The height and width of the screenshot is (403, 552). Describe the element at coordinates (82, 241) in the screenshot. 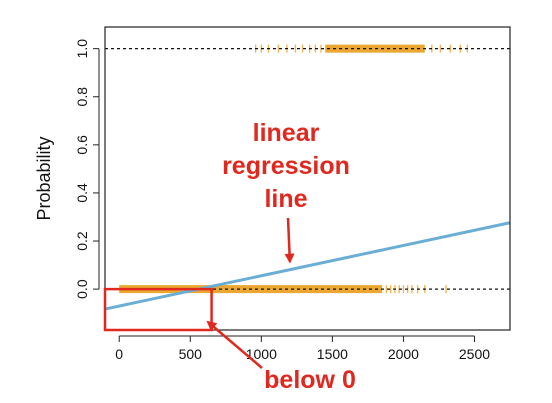

I see `y-tick-label-1: 0.2` at that location.